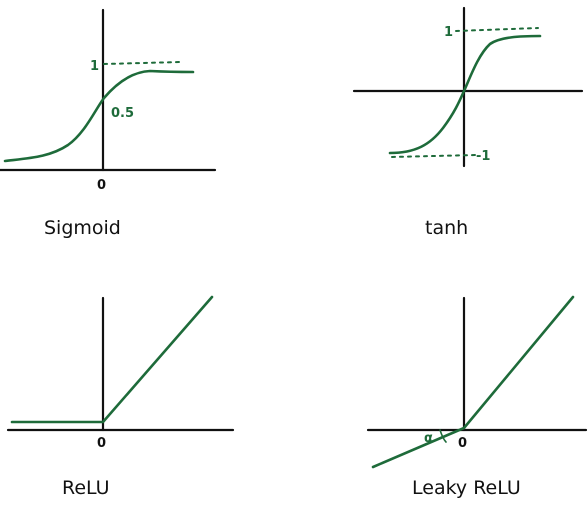 Image resolution: width=588 pixels, height=520 pixels. I want to click on tanh-title: tanh, so click(446, 228).